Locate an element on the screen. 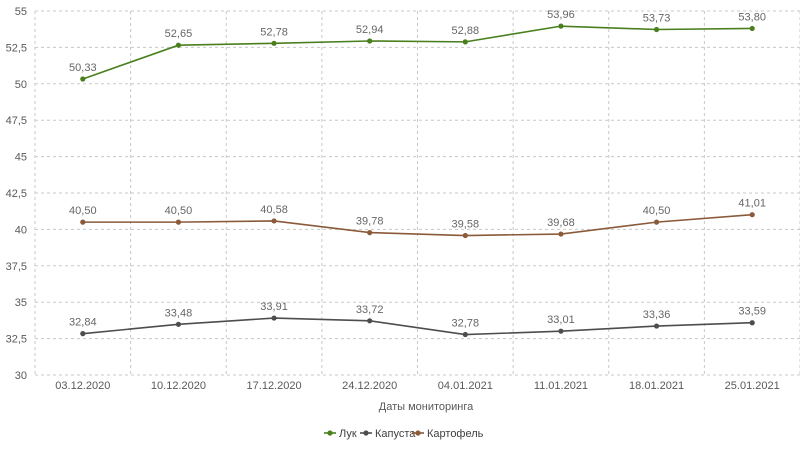 The width and height of the screenshot is (800, 450). y-tick-label: 42,5 is located at coordinates (16, 194).